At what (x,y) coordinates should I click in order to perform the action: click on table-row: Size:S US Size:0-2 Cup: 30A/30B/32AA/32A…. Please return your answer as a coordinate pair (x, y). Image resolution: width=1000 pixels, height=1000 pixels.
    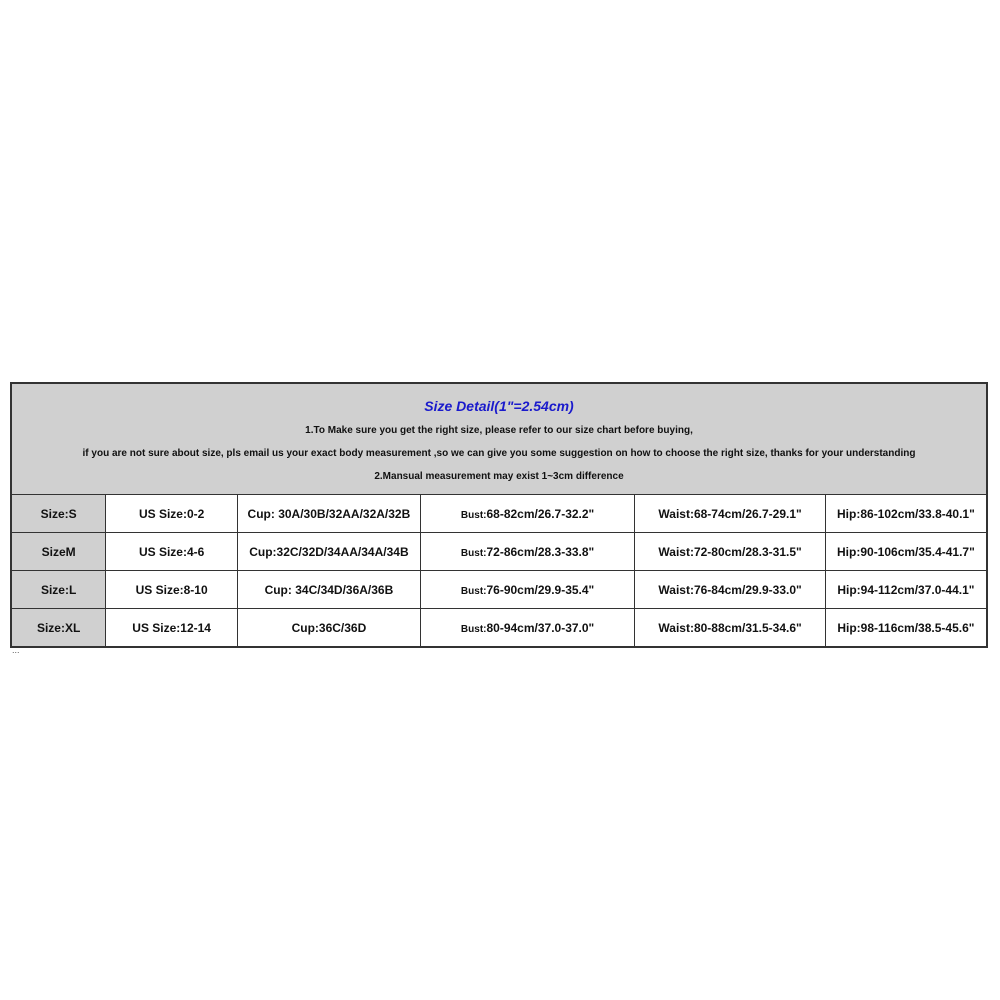
    Looking at the image, I should click on (499, 513).